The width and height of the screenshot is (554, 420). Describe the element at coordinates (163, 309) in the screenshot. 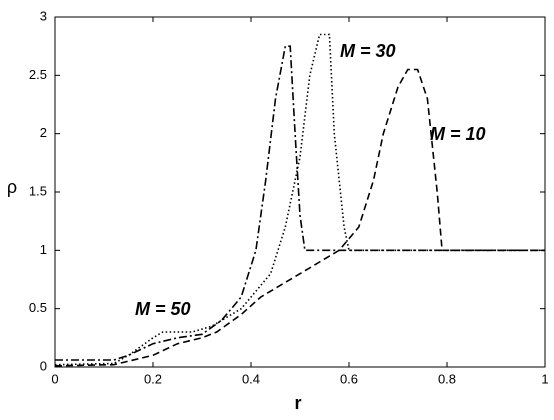

I see `series-annotation: M = 50` at that location.